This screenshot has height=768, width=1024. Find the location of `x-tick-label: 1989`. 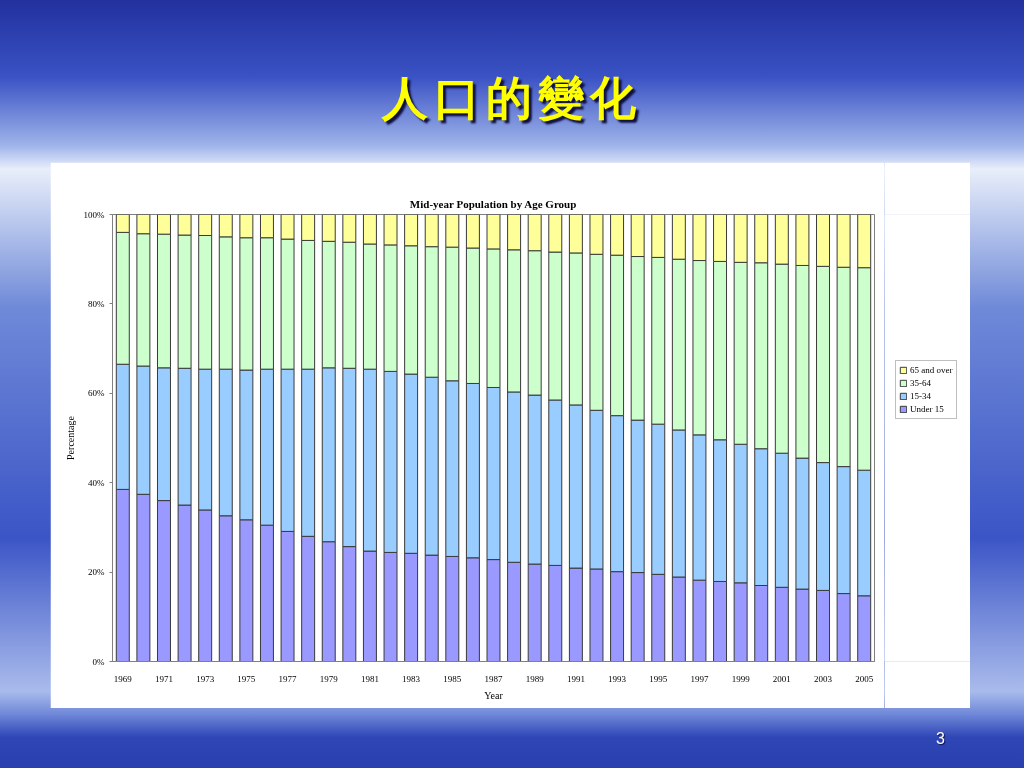

x-tick-label: 1989 is located at coordinates (535, 678).